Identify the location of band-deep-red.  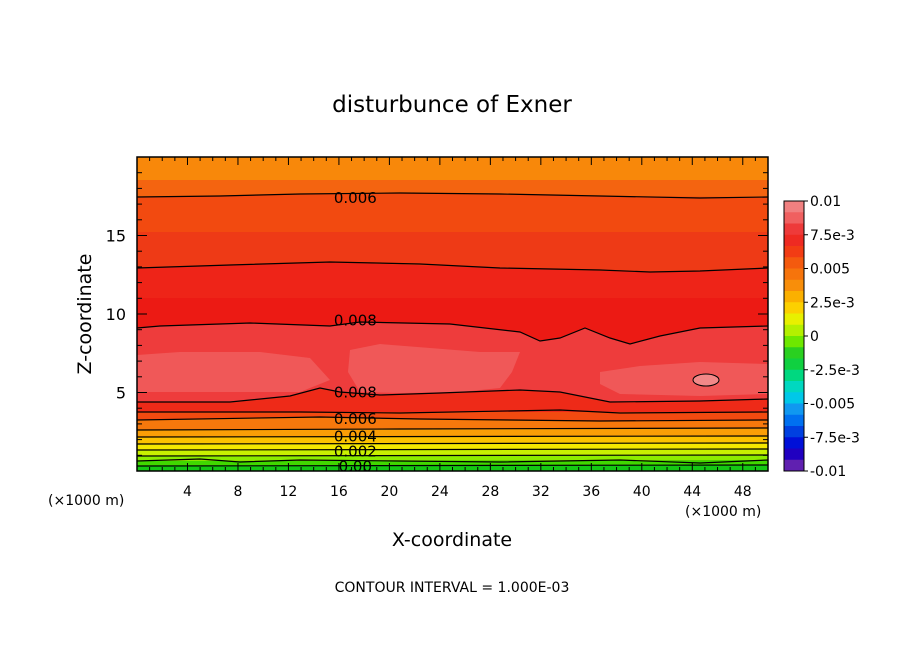
(452, 321).